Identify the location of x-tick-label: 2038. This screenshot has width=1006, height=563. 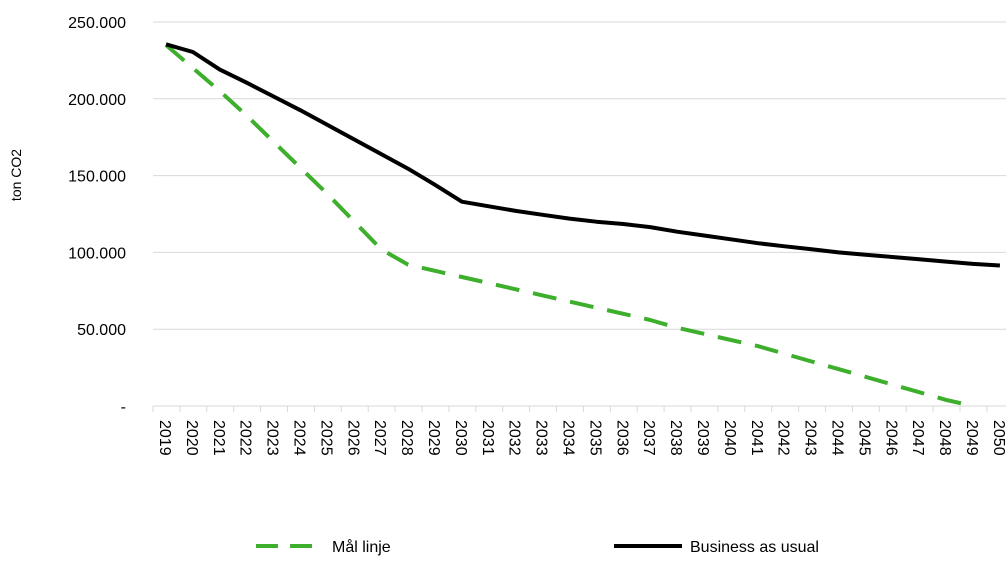
(675, 438).